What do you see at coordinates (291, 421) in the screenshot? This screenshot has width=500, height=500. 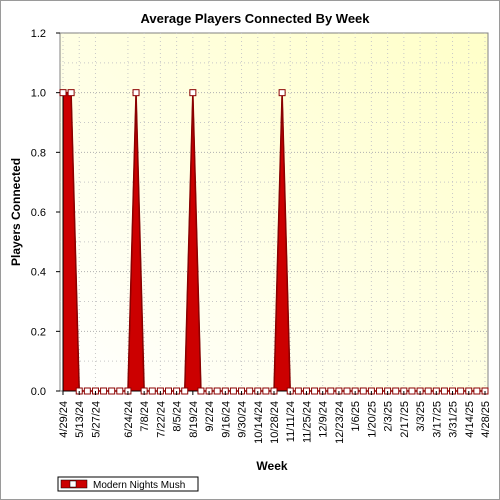 I see `x-tick-label: 11/11/24` at bounding box center [291, 421].